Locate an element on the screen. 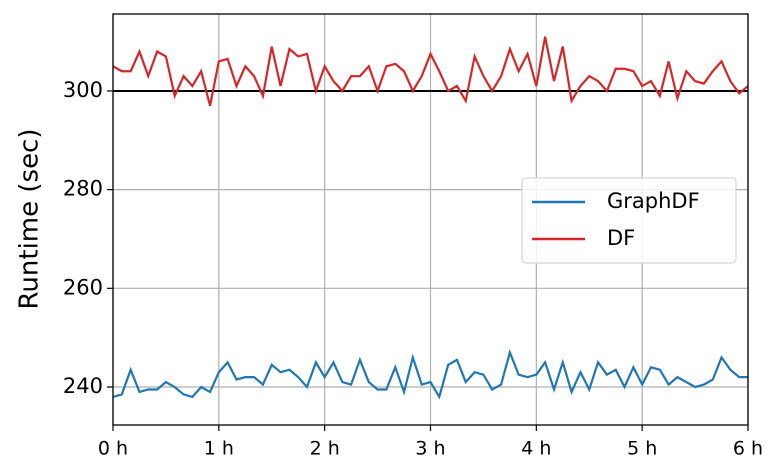 The width and height of the screenshot is (781, 475). x-tick-label: 6 h is located at coordinates (748, 449).